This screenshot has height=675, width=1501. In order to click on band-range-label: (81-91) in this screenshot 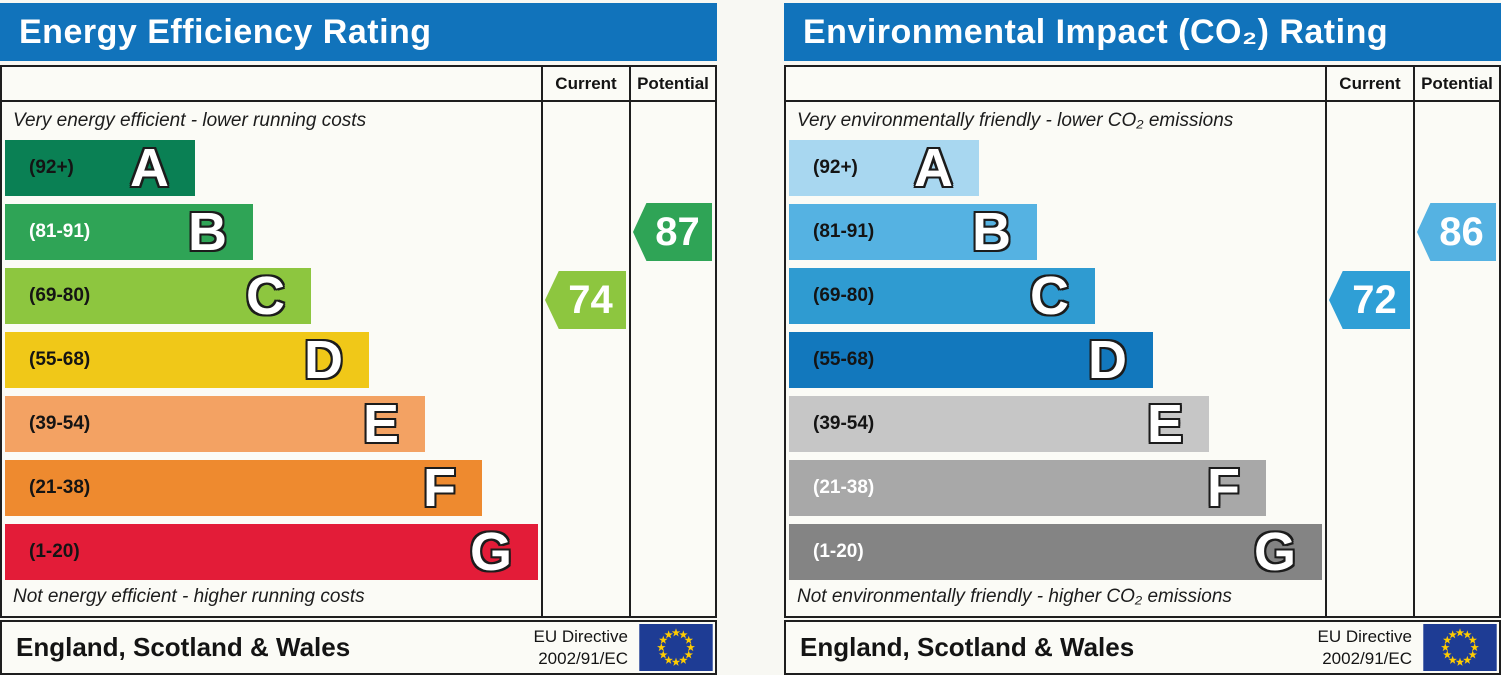, I will do `click(844, 231)`.